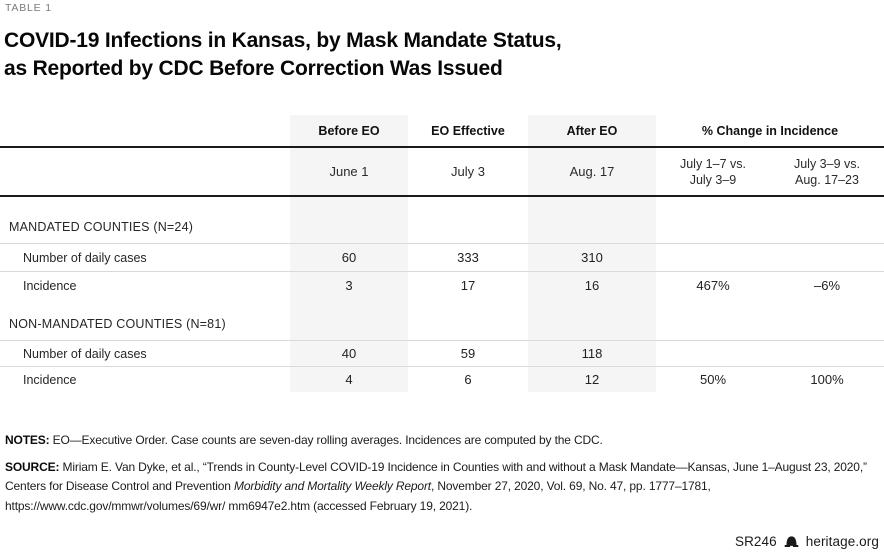 The image size is (884, 556). I want to click on section-header-row: NON-MANDATED COUNTIES (N=81), so click(442, 320).